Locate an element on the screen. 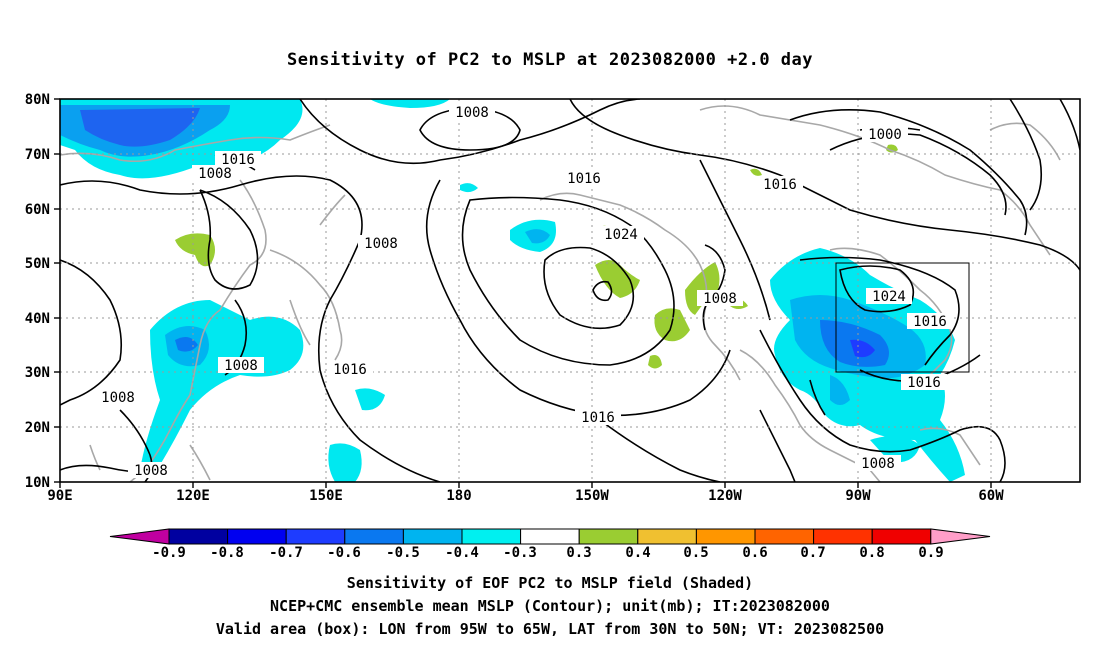 Image resolution: width=1100 pixels, height=650 pixels. colorbar-label: 0.6 is located at coordinates (754, 553).